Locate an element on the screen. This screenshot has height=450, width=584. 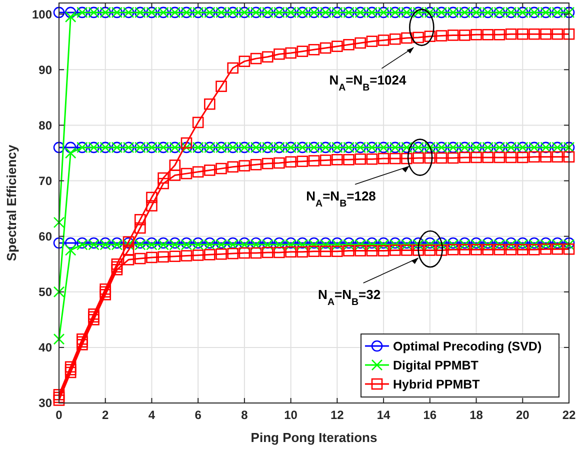
x-tick-label: 8 is located at coordinates (244, 415).